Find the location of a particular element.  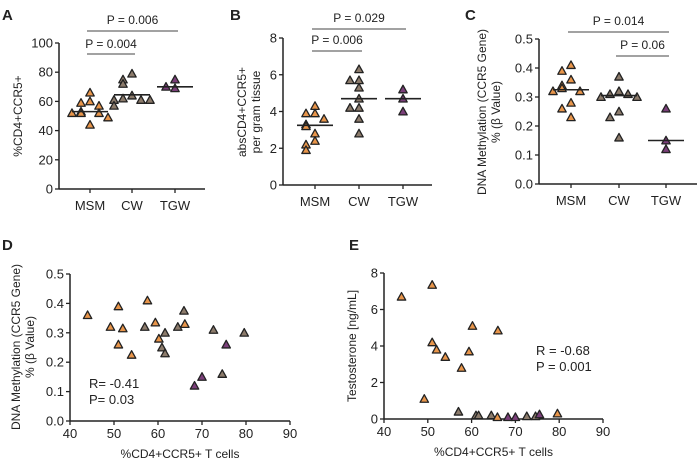

p-value-label: P = 0.029 is located at coordinates (359, 18).